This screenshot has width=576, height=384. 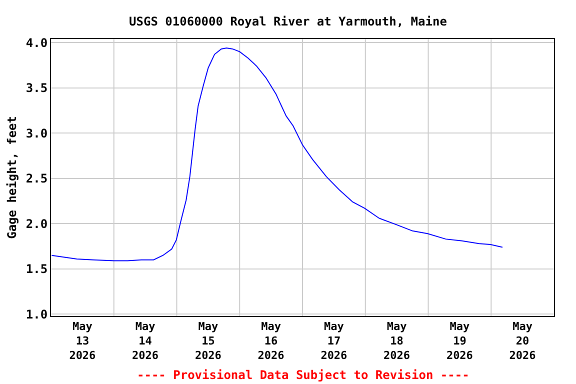 What do you see at coordinates (288, 21) in the screenshot?
I see `chart-title: USGS 01060000 Royal River at Yarmouth, Maine` at bounding box center [288, 21].